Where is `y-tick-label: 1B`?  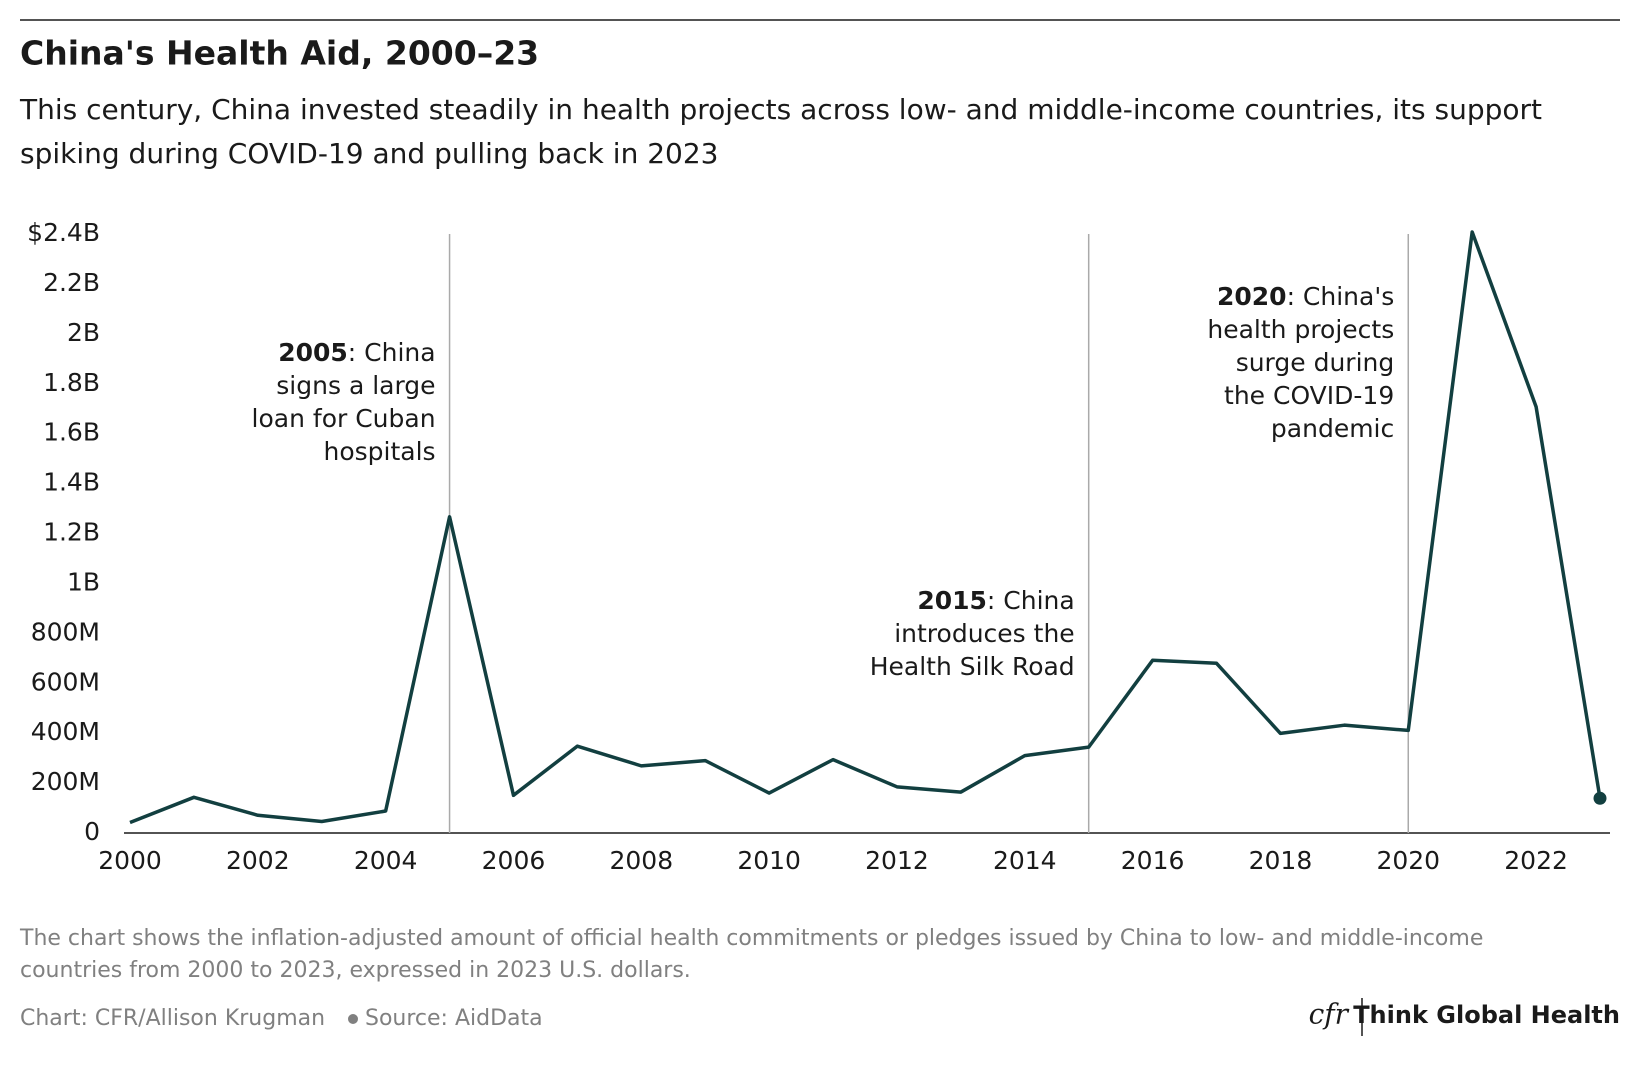
y-tick-label: 1B is located at coordinates (83, 581).